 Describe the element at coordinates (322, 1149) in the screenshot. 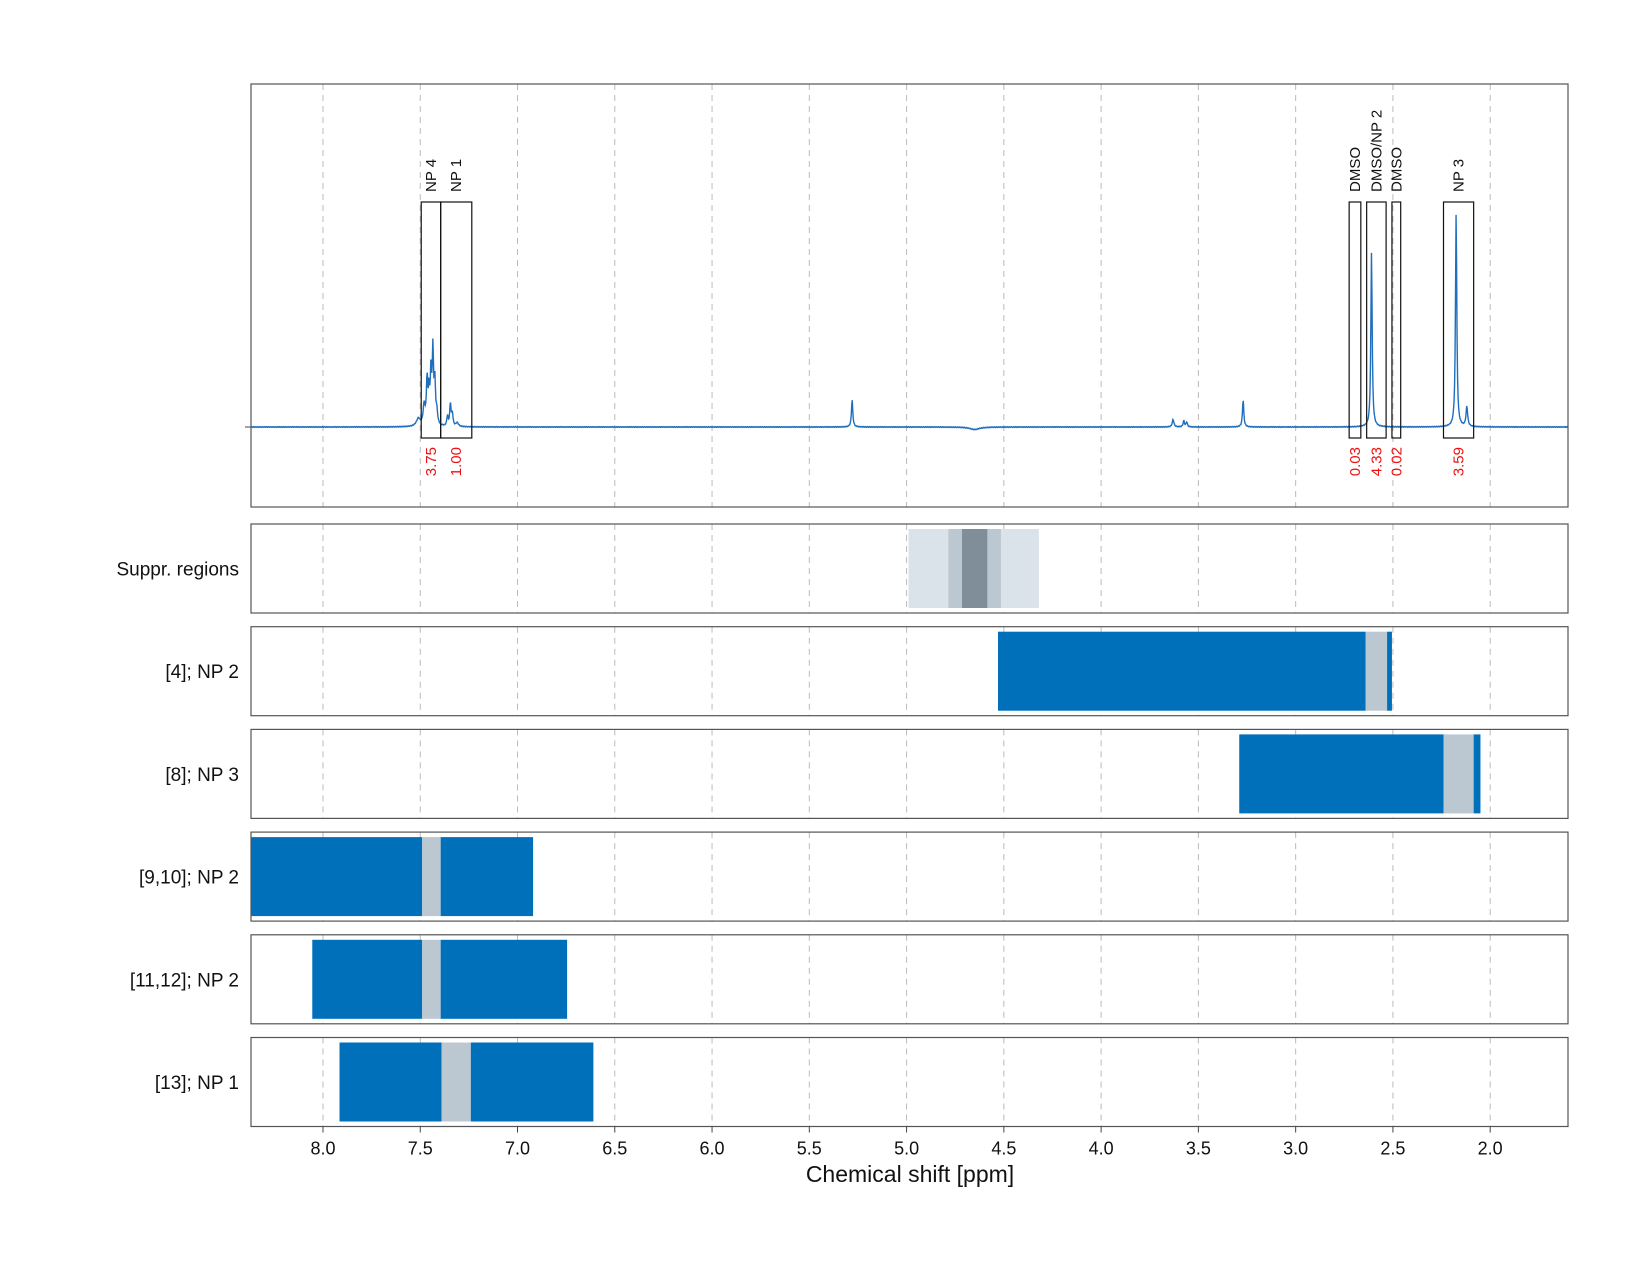

I see `x-tick-label: 8.0` at that location.